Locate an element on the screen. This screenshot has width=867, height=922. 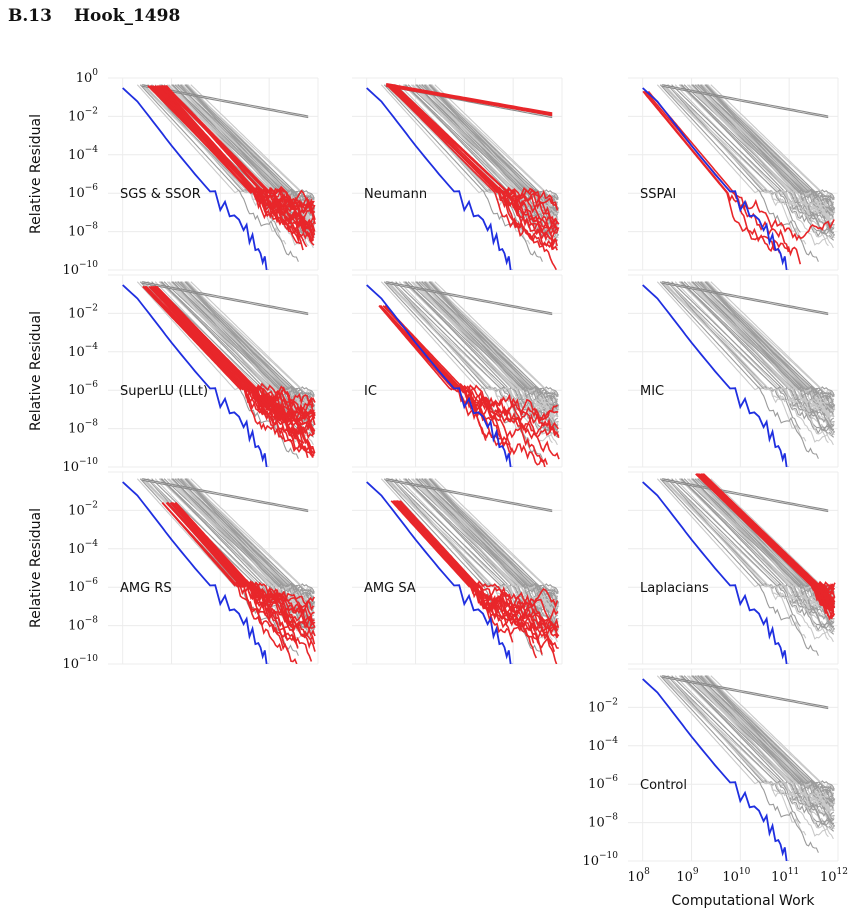
panel-8: Laplacians is located at coordinates (733, 568).